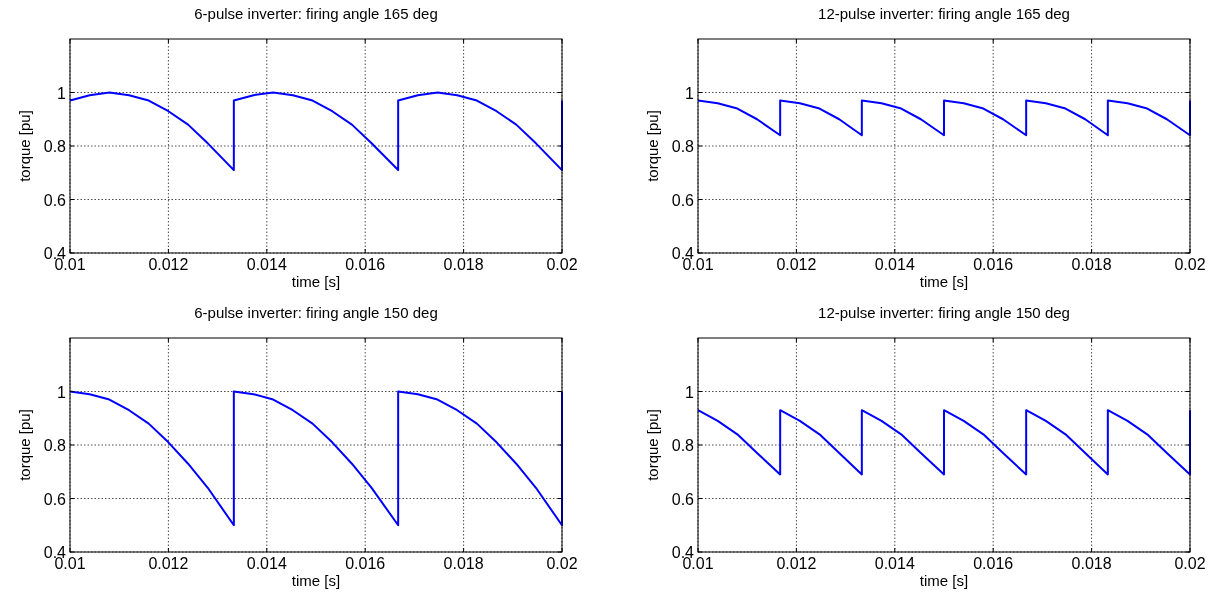 The height and width of the screenshot is (603, 1226). I want to click on chart-title: 6-pulse inverter: firing angle 150 deg, so click(316, 312).